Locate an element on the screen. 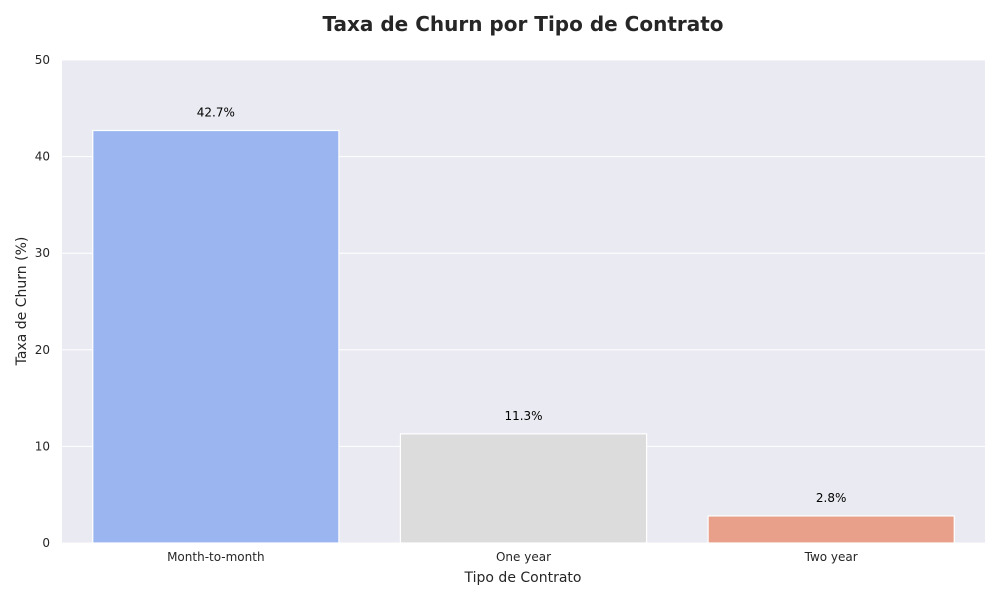 The height and width of the screenshot is (600, 1000). bar-value-label: 11.3% is located at coordinates (523, 416).